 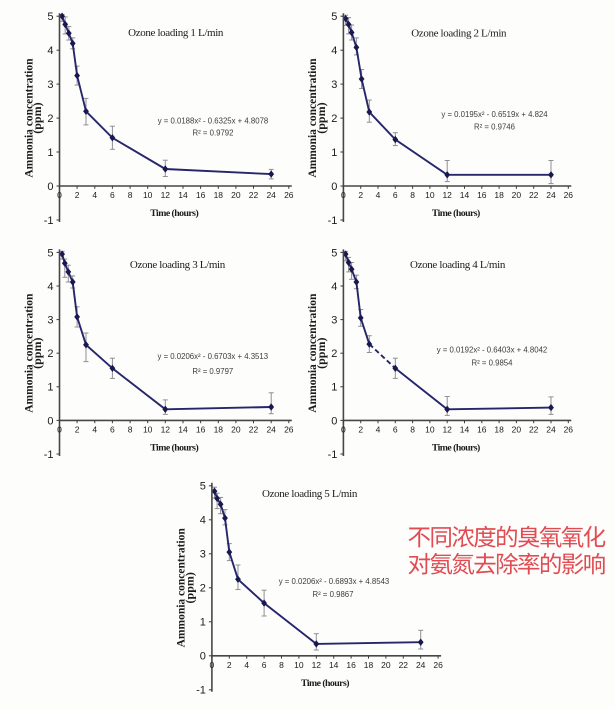 I want to click on svg-text: R² = 0.9797, so click(x=212, y=371).